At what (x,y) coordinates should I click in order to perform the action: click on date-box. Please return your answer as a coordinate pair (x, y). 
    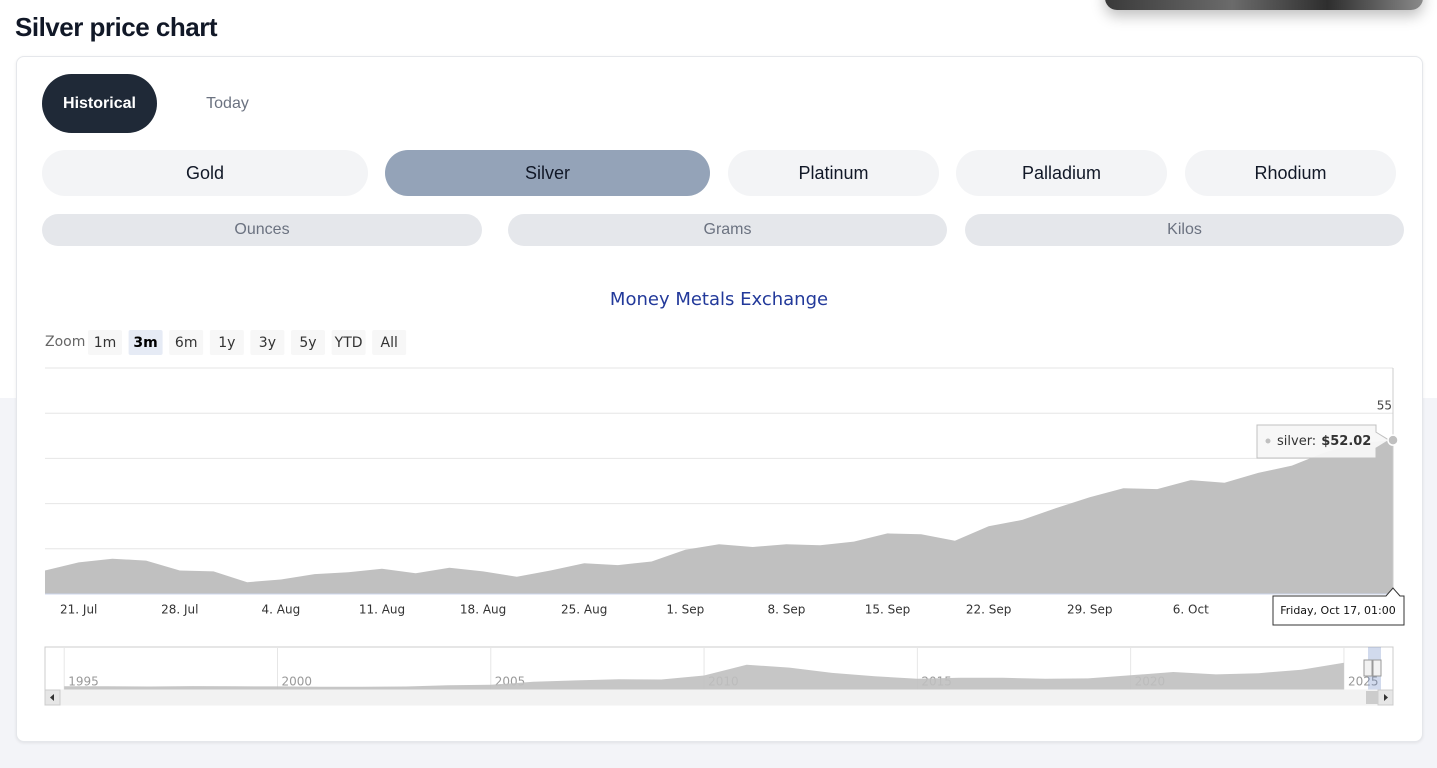
    Looking at the image, I should click on (1338, 606).